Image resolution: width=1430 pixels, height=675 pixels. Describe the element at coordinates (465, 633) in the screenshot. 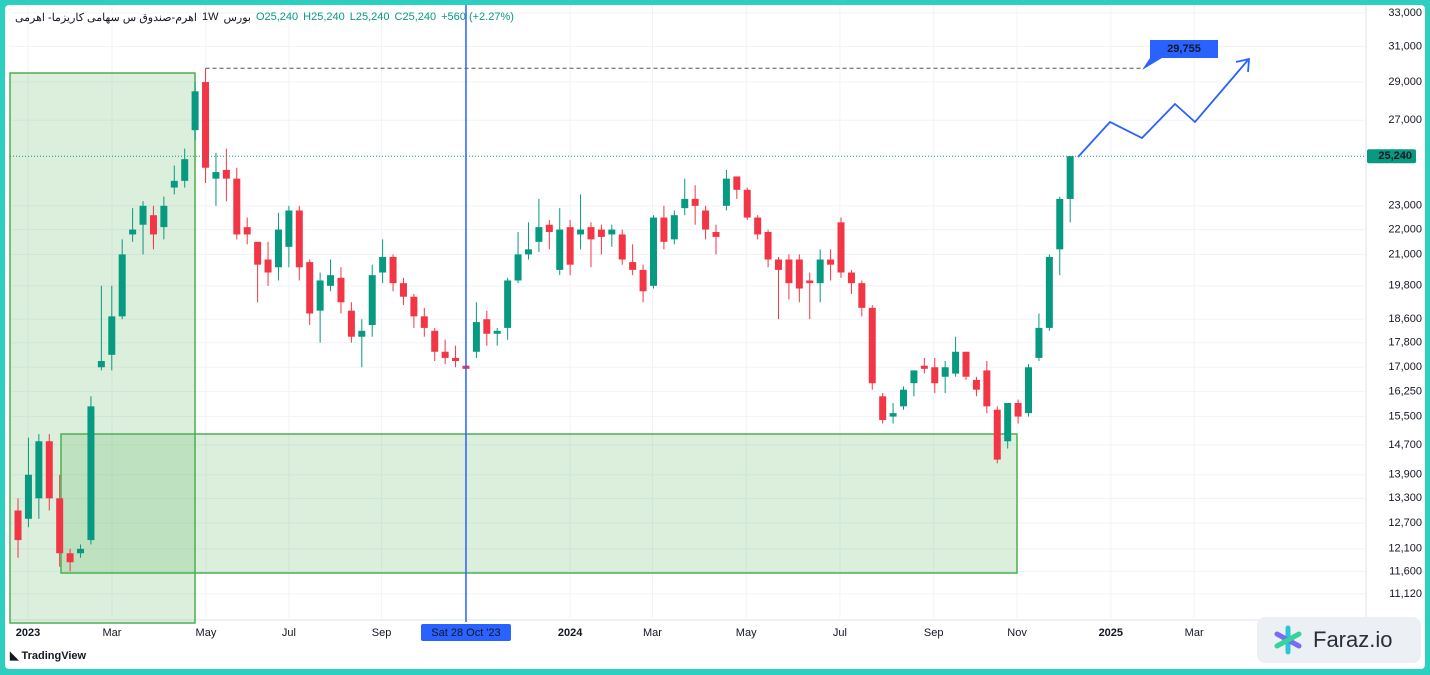

I see `crosshair-label: Sat 28 Oct '23` at that location.